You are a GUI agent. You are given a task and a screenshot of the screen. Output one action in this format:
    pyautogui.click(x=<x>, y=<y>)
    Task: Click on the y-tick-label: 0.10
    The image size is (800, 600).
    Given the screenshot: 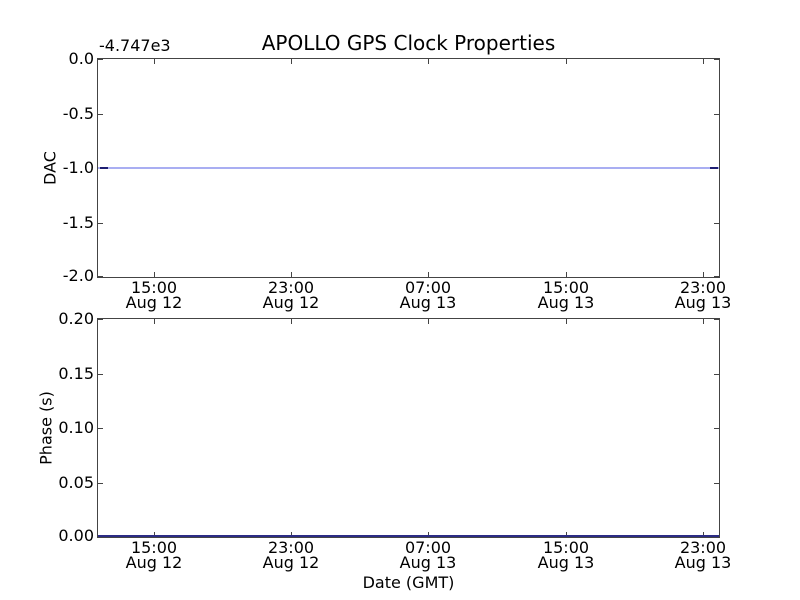 What is the action you would take?
    pyautogui.click(x=76, y=427)
    